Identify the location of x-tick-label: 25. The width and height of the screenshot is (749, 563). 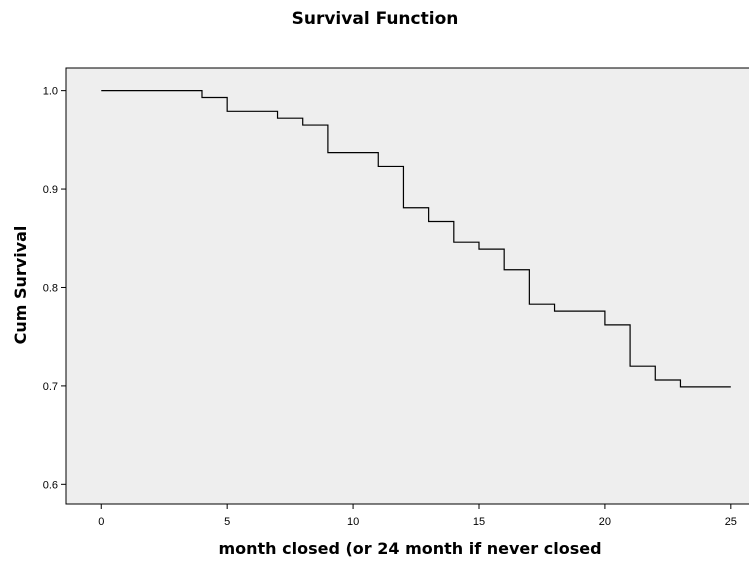
(731, 522).